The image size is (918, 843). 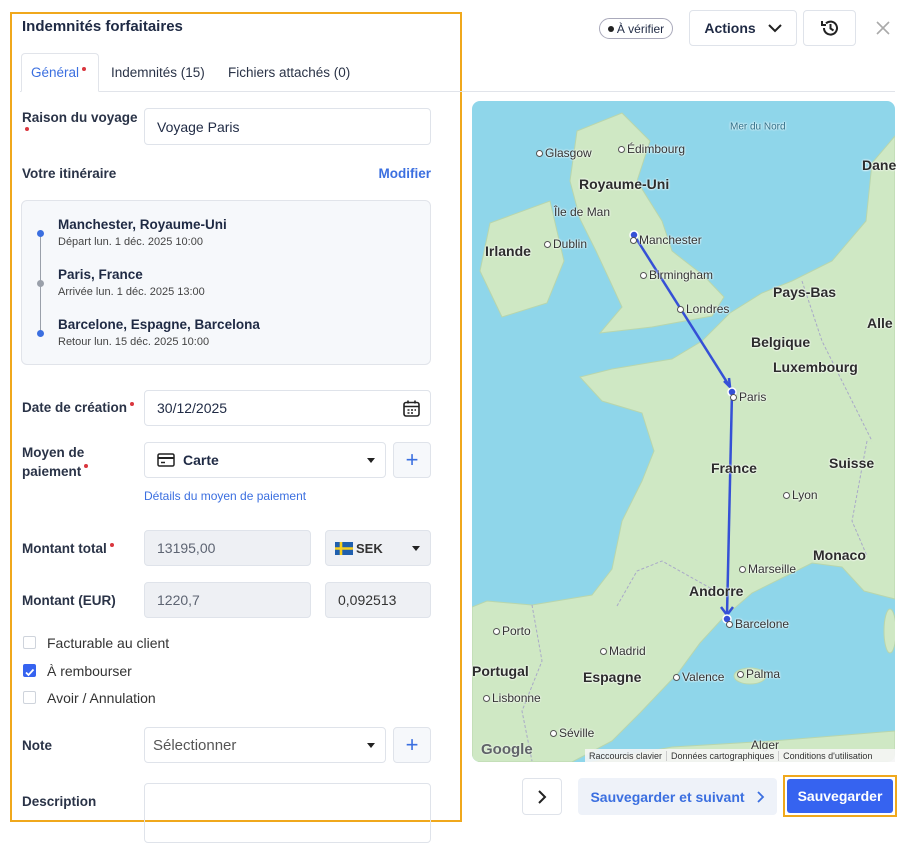 What do you see at coordinates (839, 555) in the screenshot?
I see `map-label: Monaco` at bounding box center [839, 555].